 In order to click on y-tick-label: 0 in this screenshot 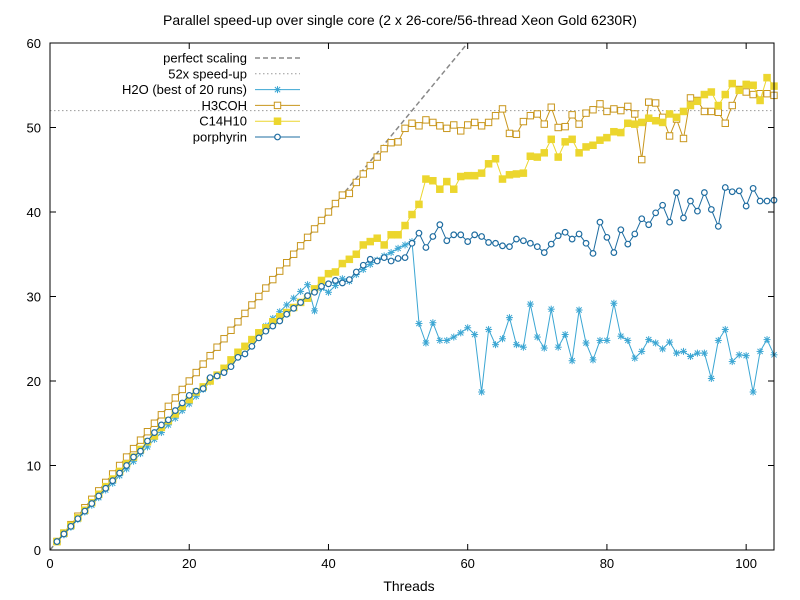, I will do `click(37, 550)`.